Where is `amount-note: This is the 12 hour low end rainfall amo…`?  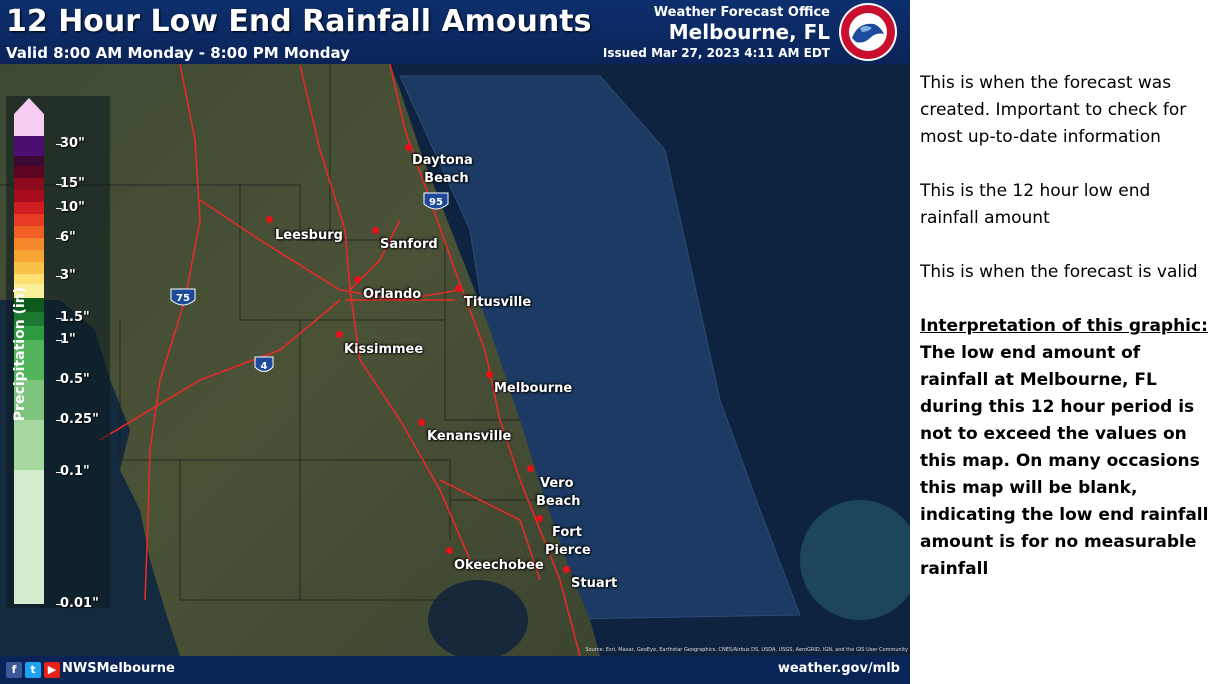 amount-note: This is the 12 hour low end rainfall amo… is located at coordinates (1035, 204).